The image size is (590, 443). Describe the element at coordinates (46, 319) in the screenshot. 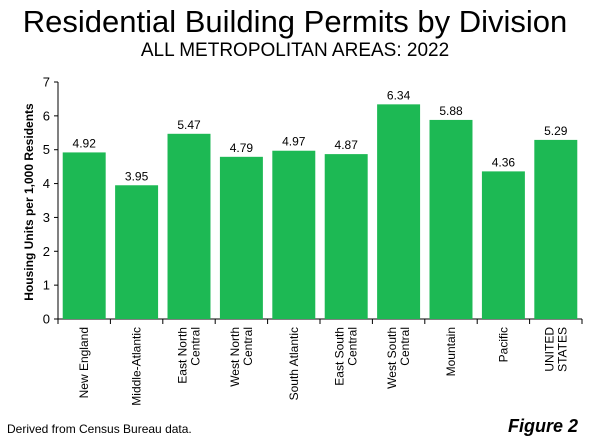

I see `y-tick-label: 0` at that location.